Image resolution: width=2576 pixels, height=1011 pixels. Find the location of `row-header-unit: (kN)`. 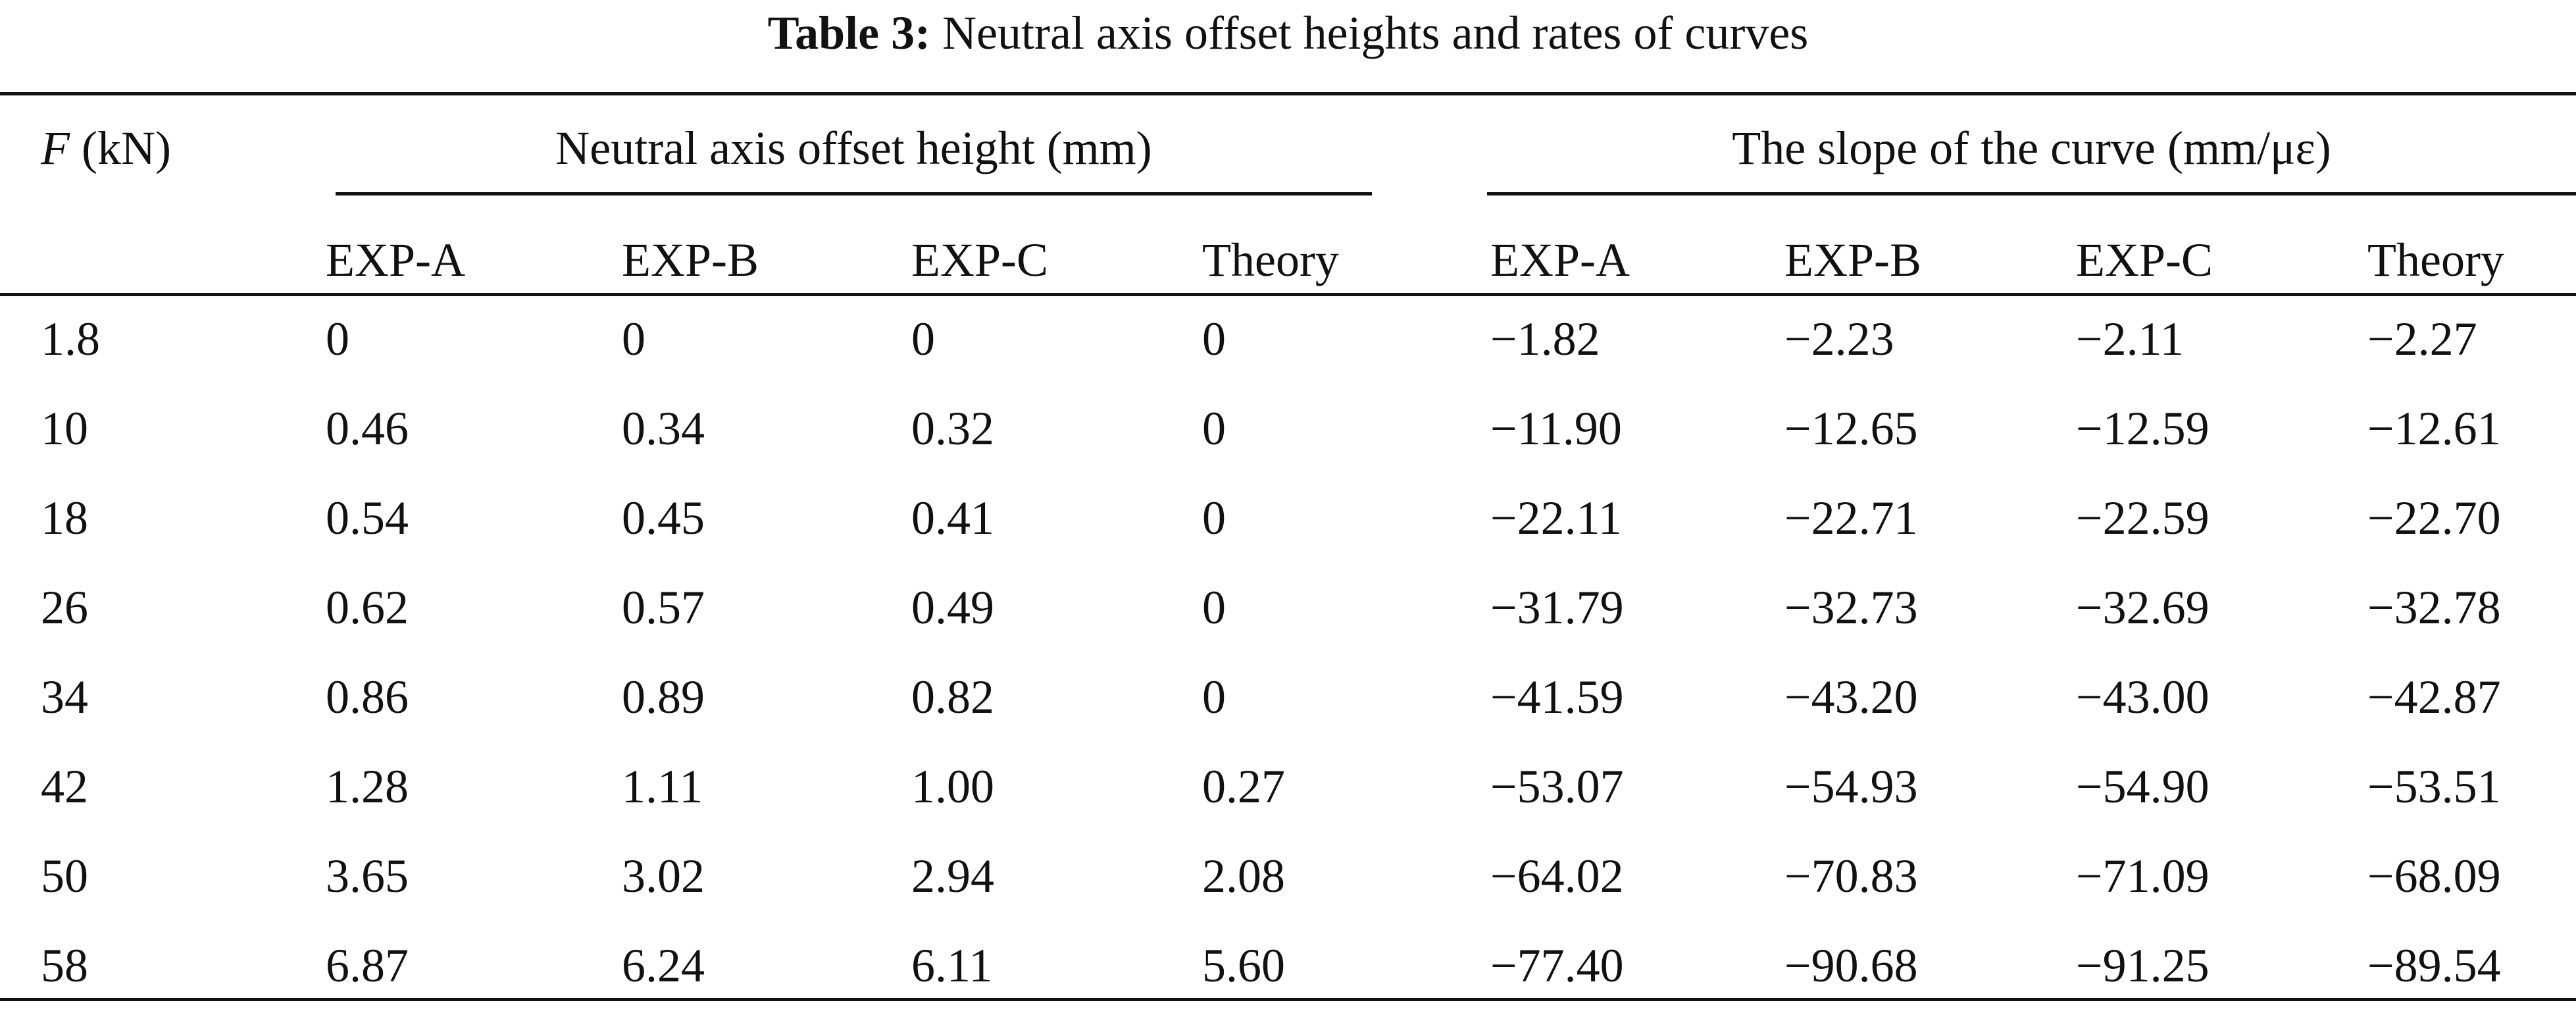

row-header-unit: (kN) is located at coordinates (126, 148).